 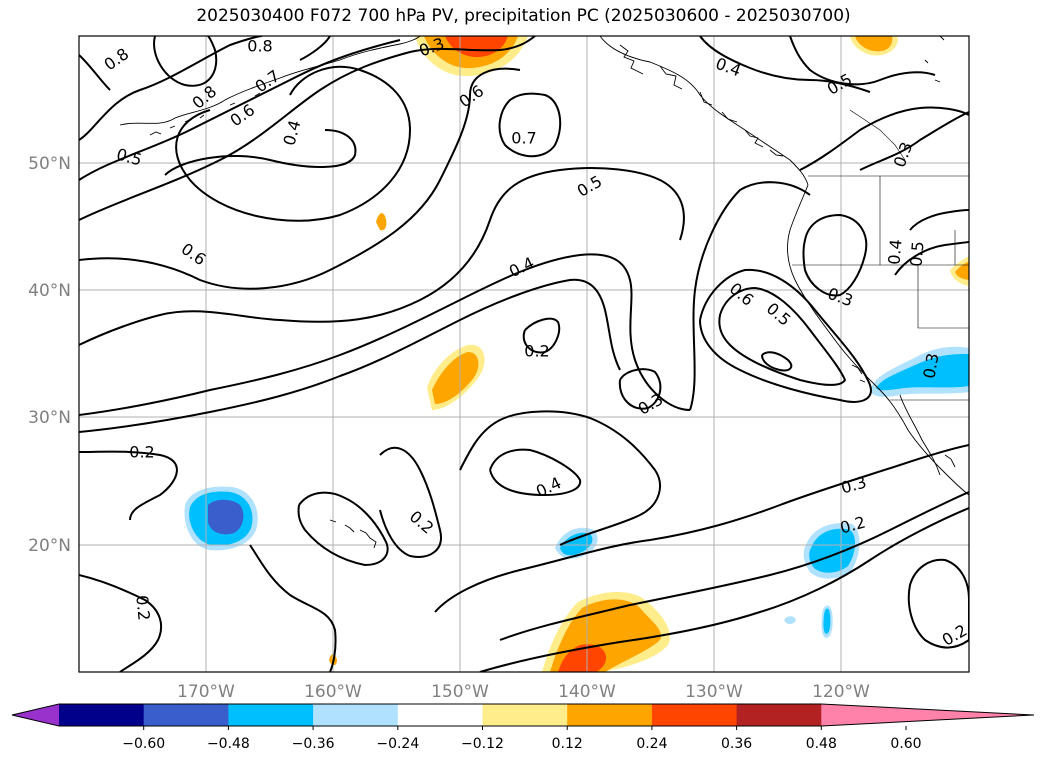 I want to click on colorbar-tick-label: −0.12, so click(x=482, y=744).